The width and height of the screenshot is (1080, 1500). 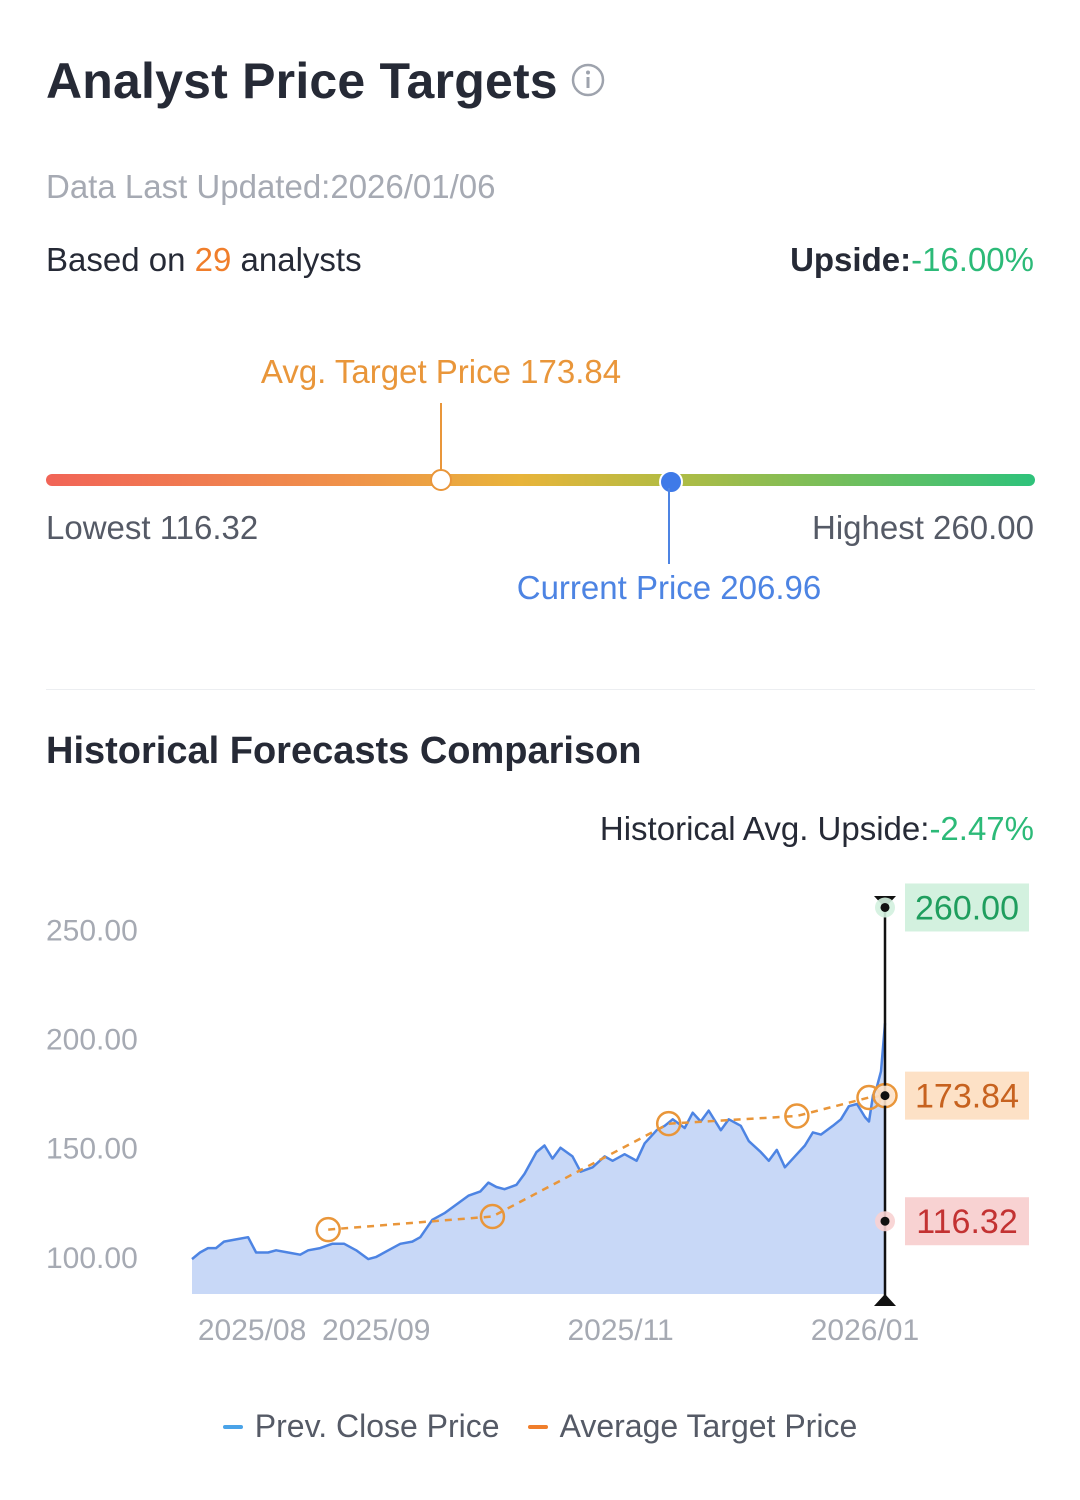 I want to click on price-area, so click(x=538, y=1158).